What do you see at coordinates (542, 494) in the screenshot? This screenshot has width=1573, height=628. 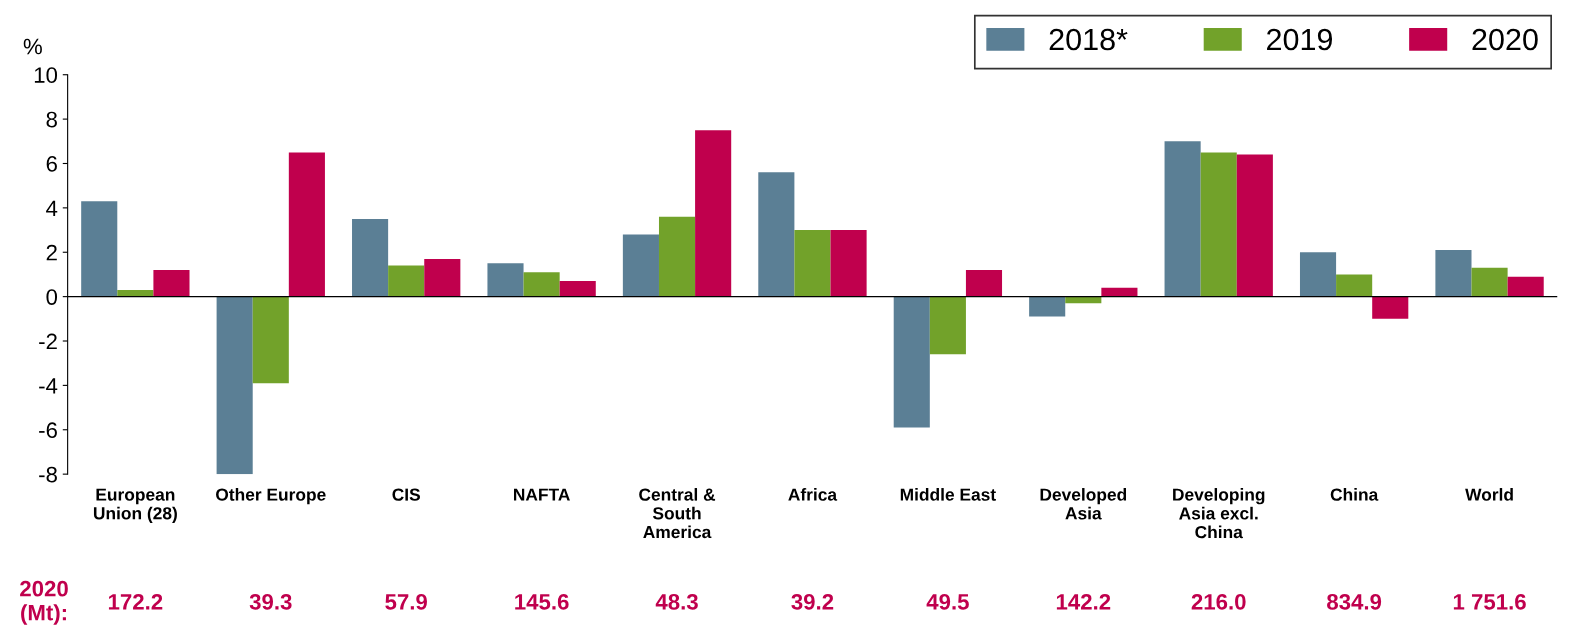 I see `x-tick-label: NAFTA` at bounding box center [542, 494].